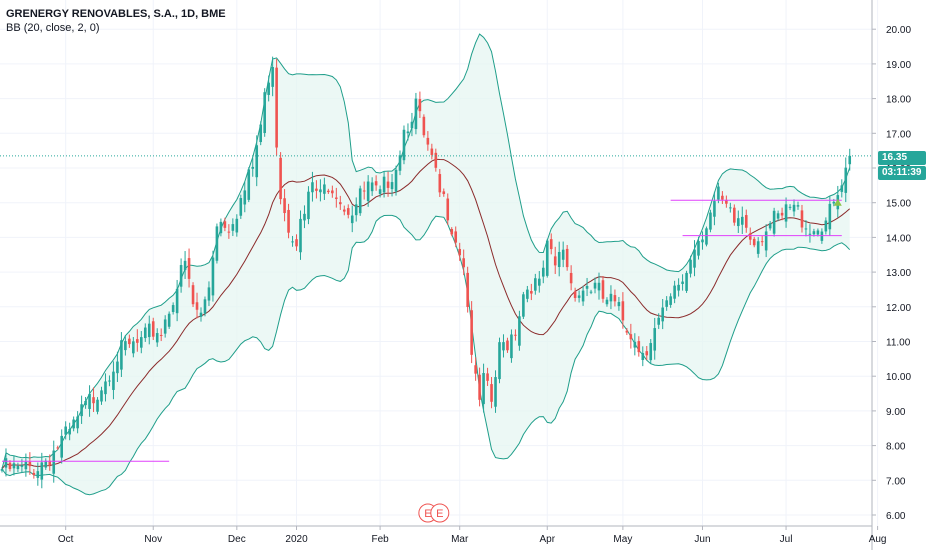 The width and height of the screenshot is (932, 550). I want to click on time-tick-label: Mar, so click(460, 539).